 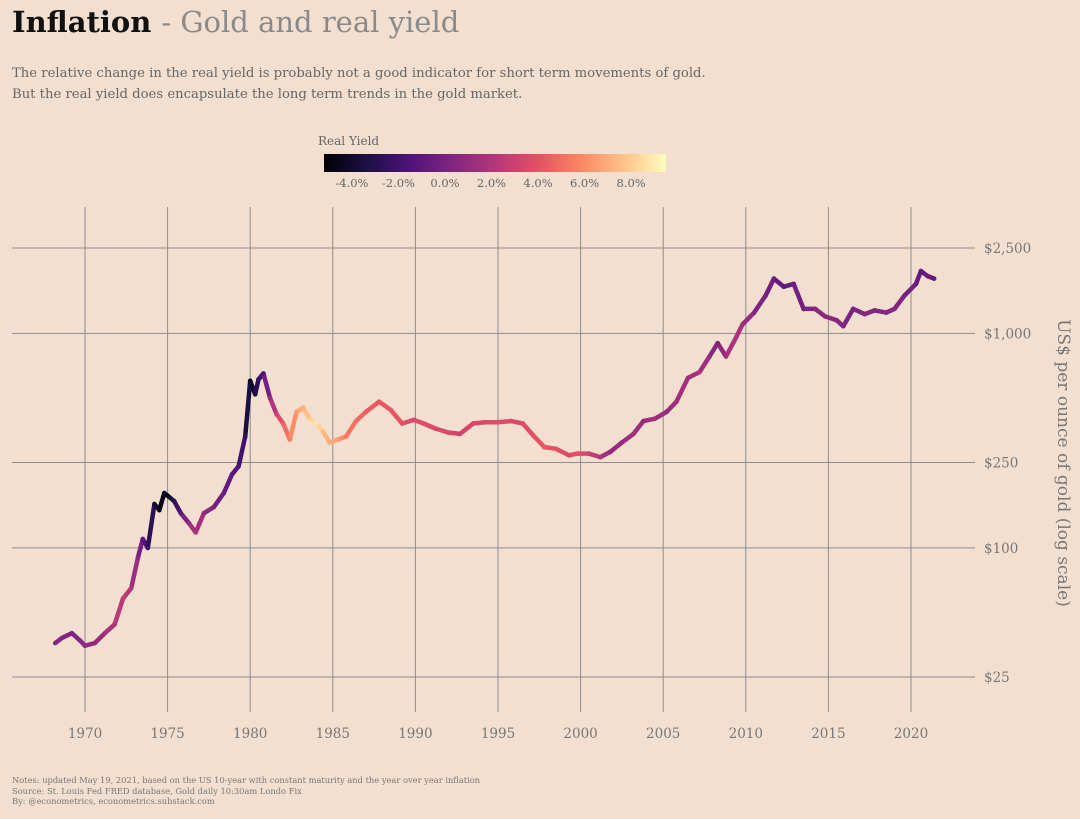 What do you see at coordinates (310, 22) in the screenshot?
I see `title-subtitle: - Gold and real yield` at bounding box center [310, 22].